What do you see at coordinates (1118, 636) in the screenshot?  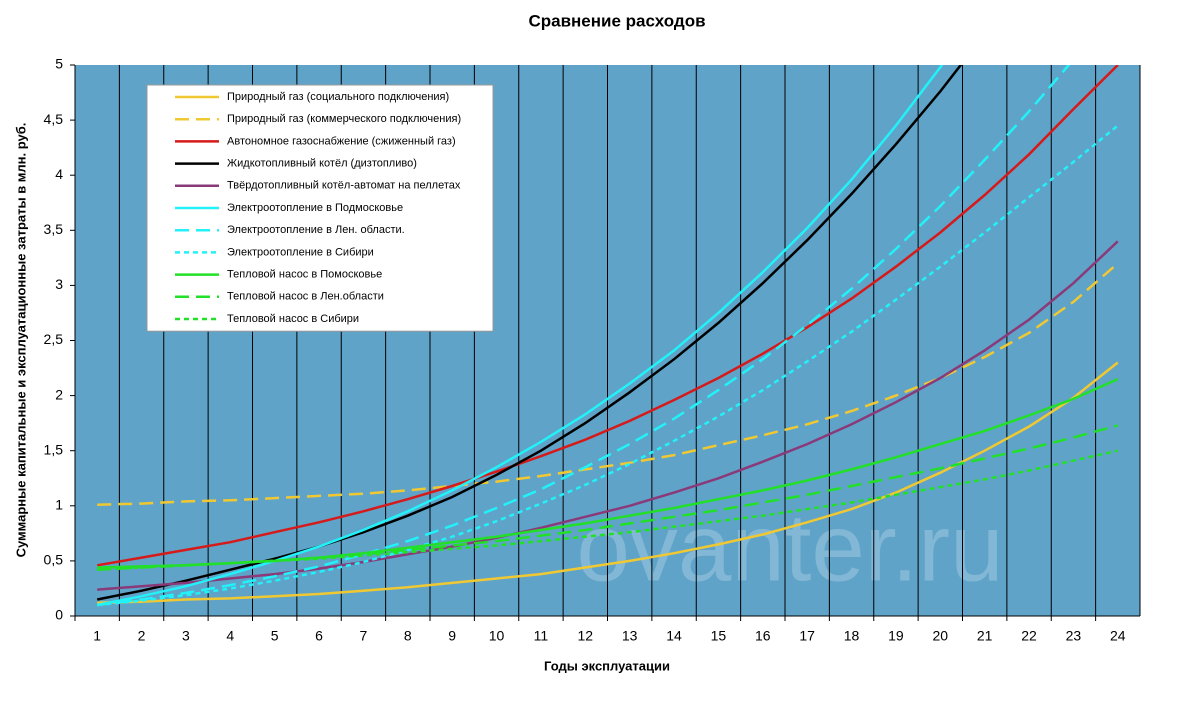 I see `x-tick-label: 24` at bounding box center [1118, 636].